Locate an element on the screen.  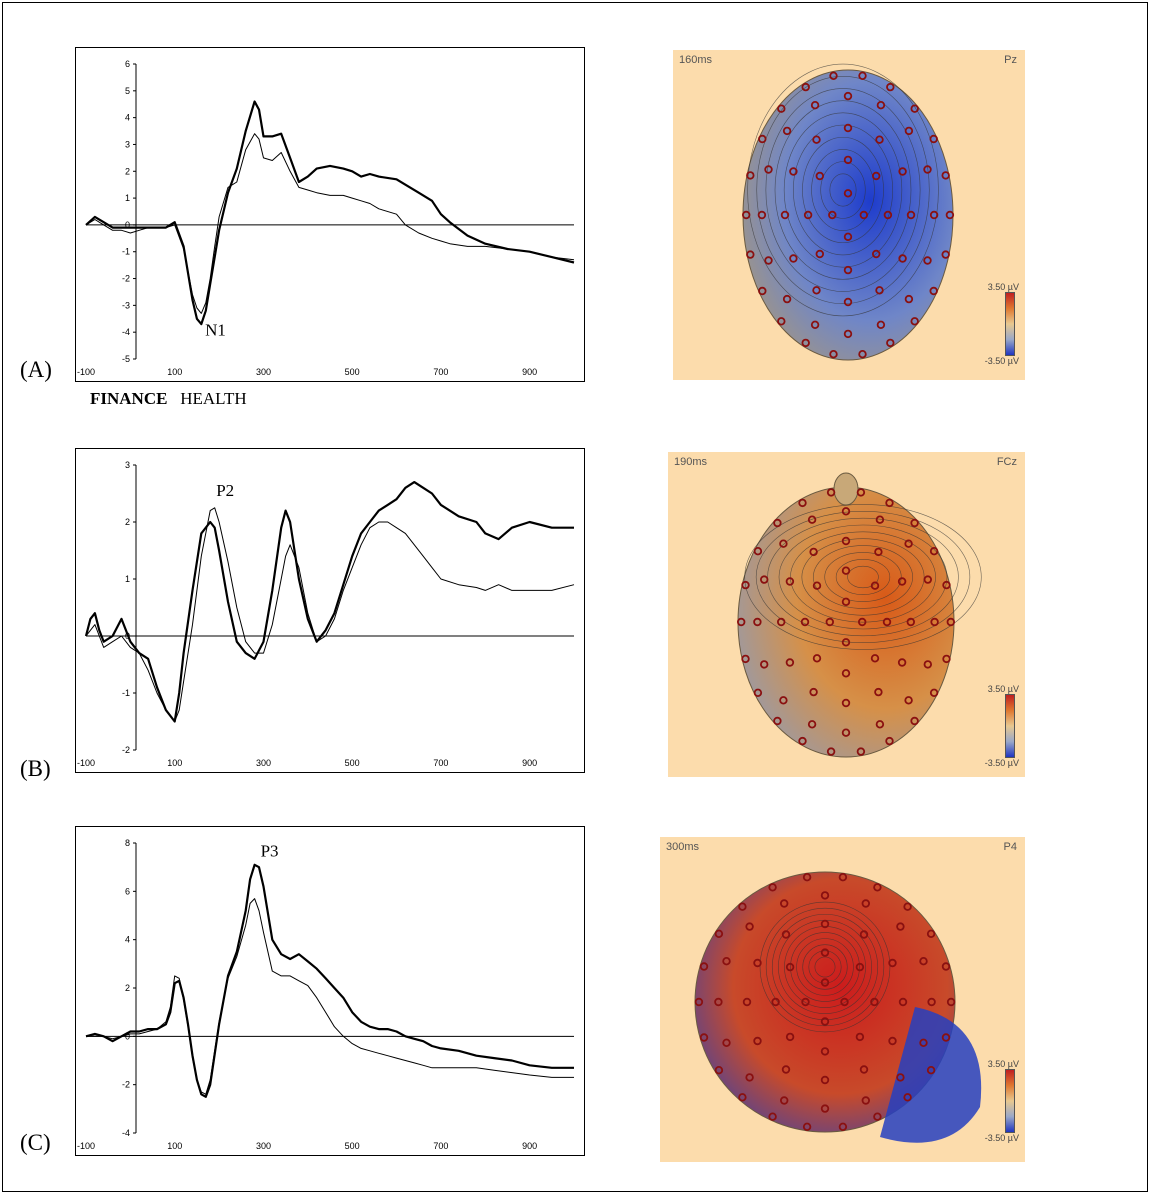
topo-map-pz: 160ms Pz 3.50 µV -3.50 µV is located at coordinates (849, 215).